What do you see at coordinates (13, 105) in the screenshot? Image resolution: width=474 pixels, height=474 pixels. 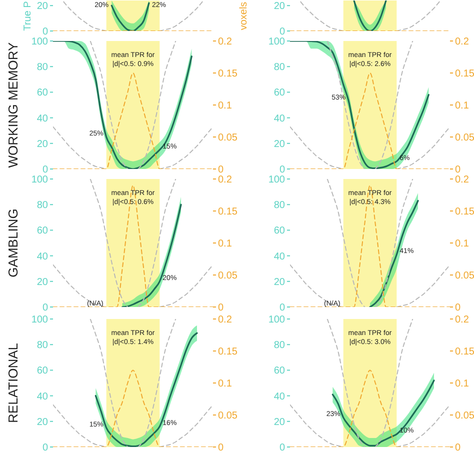 I see `y-axis-title: WORKING MEMORY` at bounding box center [13, 105].